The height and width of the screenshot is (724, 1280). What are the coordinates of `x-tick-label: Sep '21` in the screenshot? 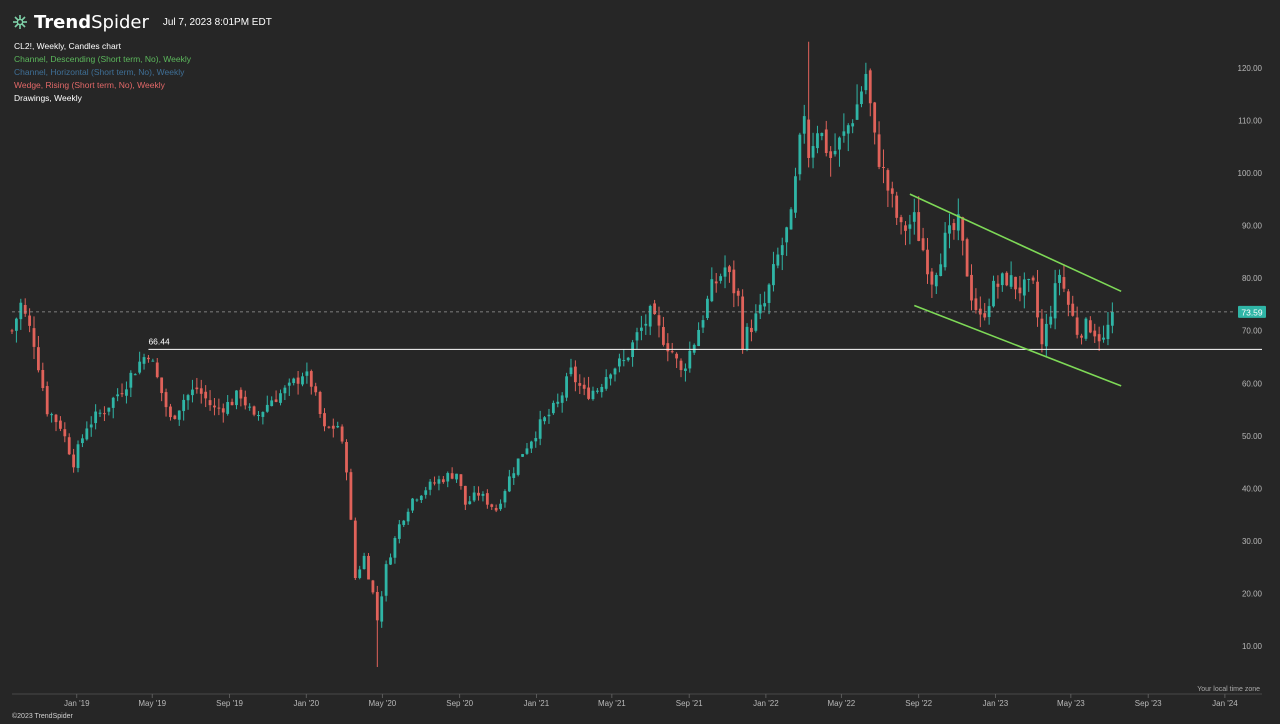 It's located at (689, 703).